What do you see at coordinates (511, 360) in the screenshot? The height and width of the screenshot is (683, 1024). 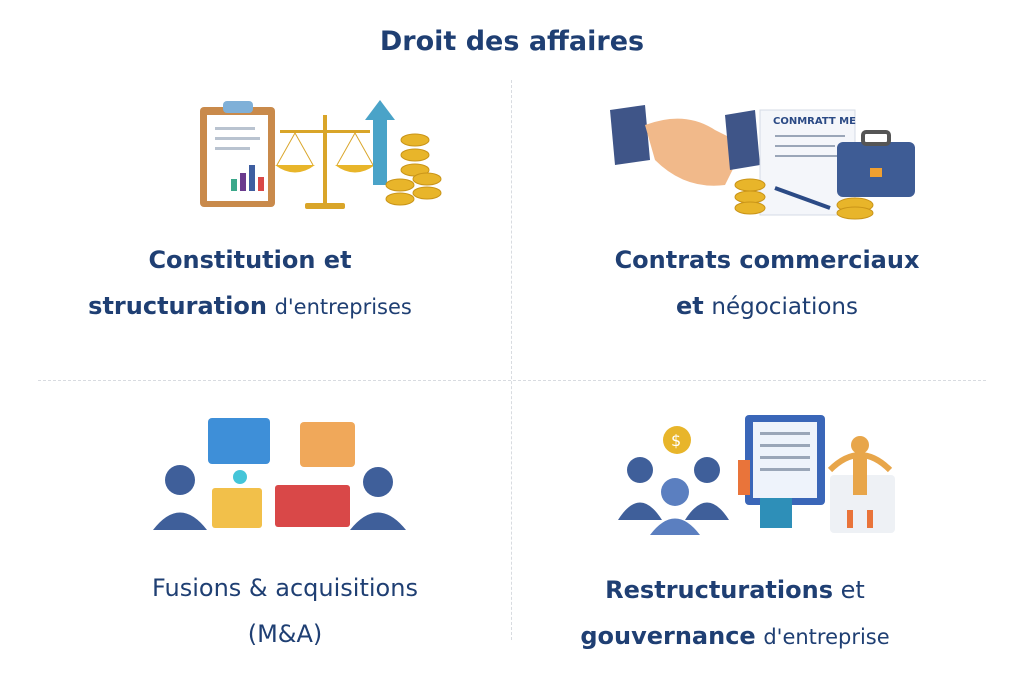 I see `vertical-divider` at bounding box center [511, 360].